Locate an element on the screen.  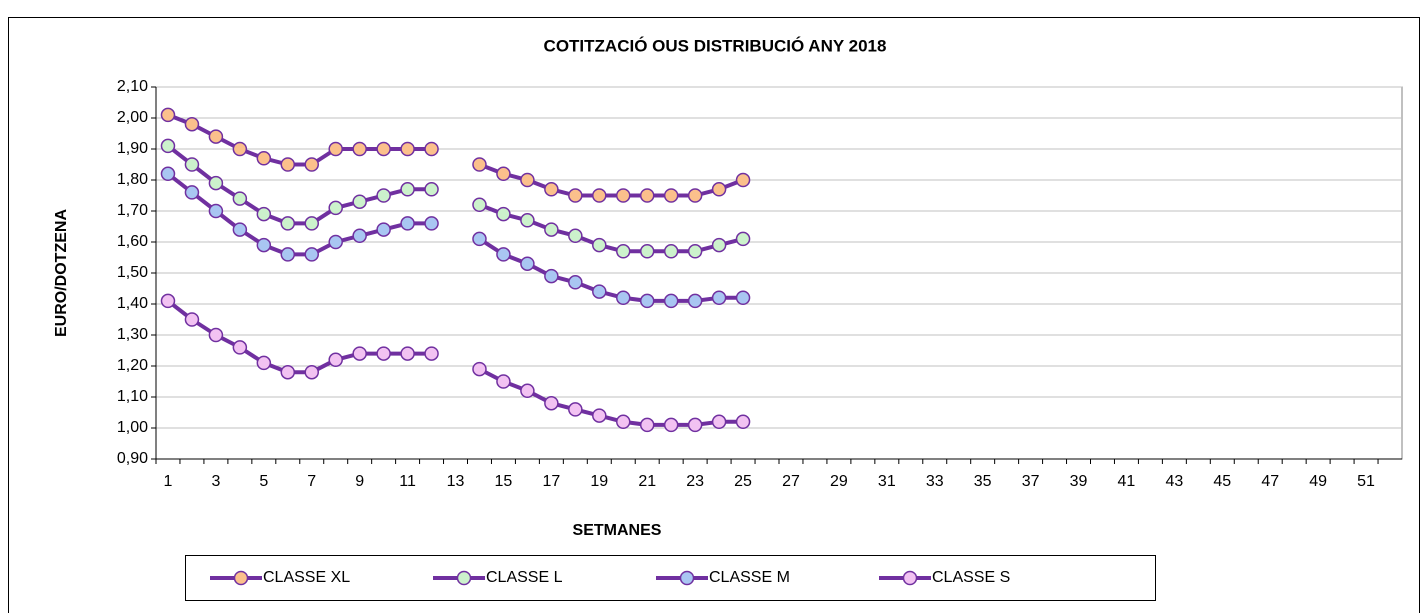
x-tick-label: 37 is located at coordinates (1031, 481).